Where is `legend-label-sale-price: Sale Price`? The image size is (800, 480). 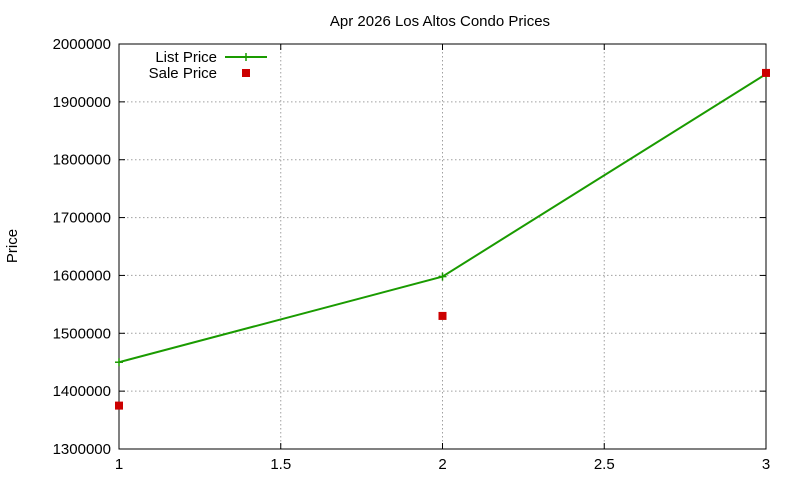 legend-label-sale-price: Sale Price is located at coordinates (183, 73).